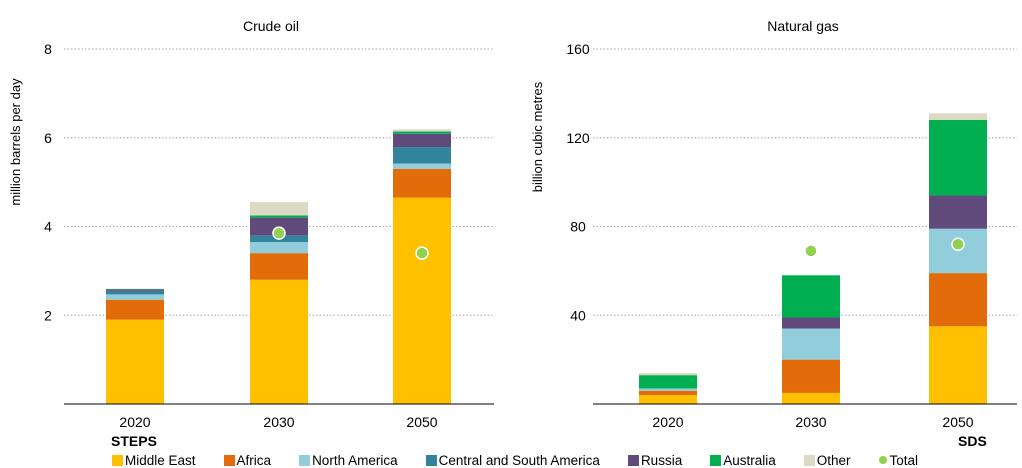 The height and width of the screenshot is (468, 1022). I want to click on legend-label: Middle East, so click(160, 460).